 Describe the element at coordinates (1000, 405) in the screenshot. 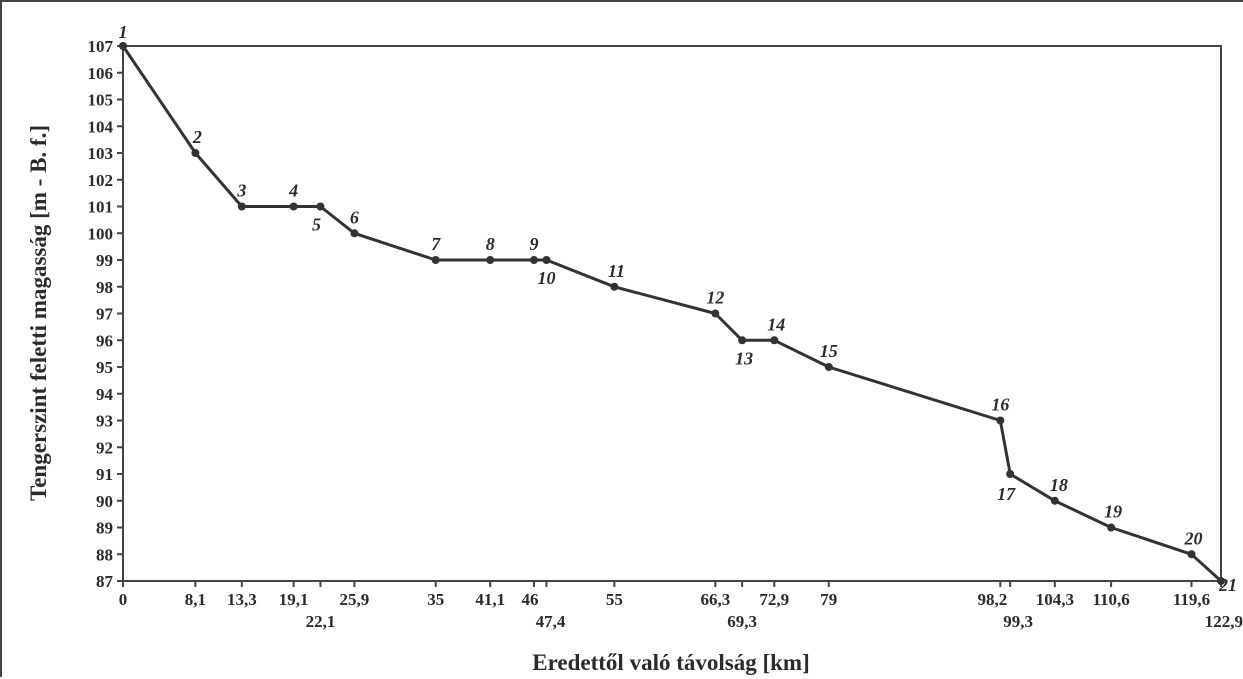

I see `point-label: 16` at that location.